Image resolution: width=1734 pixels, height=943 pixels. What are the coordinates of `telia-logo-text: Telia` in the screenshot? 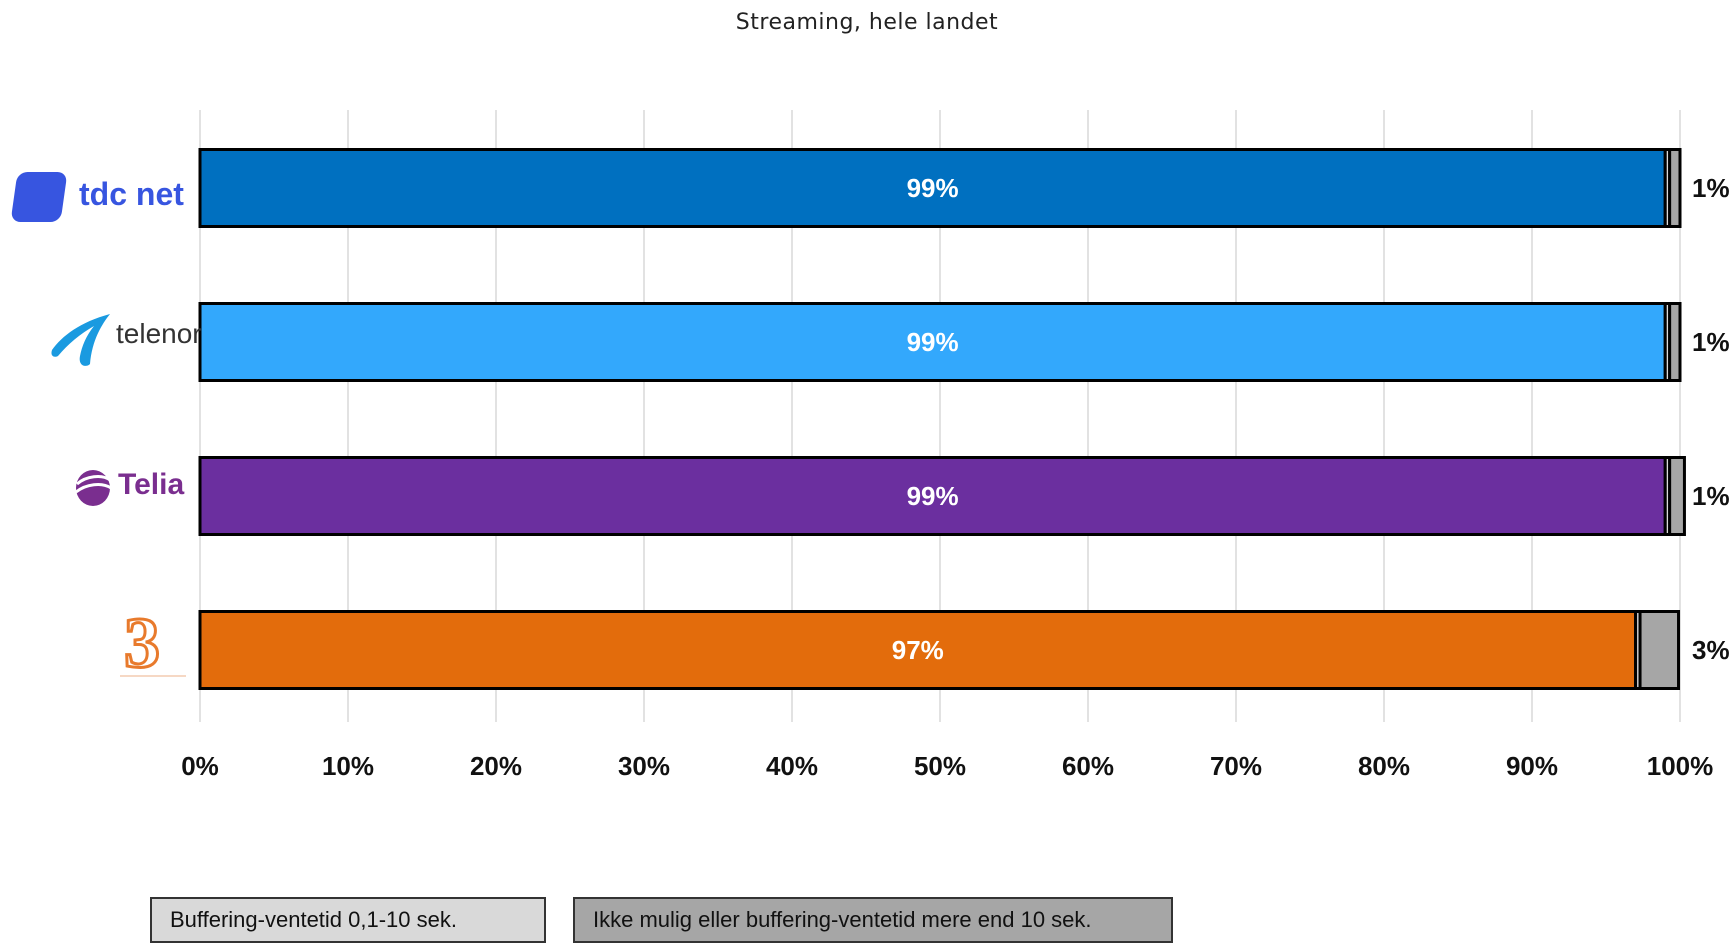 It's located at (151, 484).